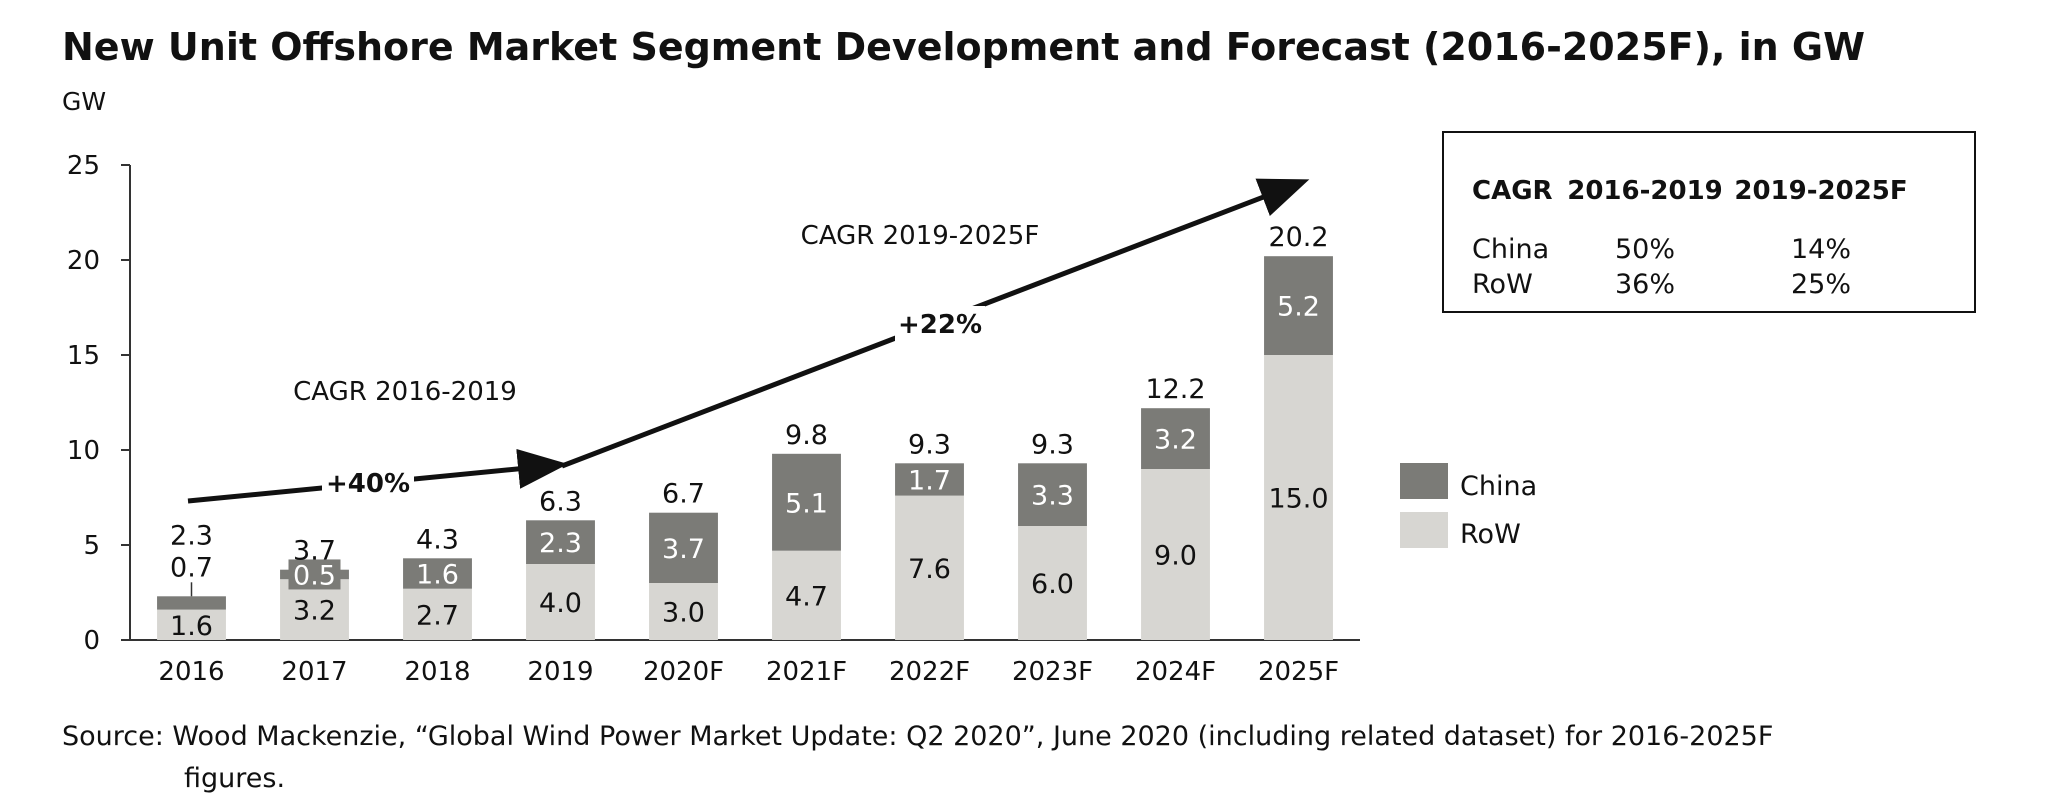 The height and width of the screenshot is (800, 2048). Describe the element at coordinates (98, 403) in the screenshot. I see `y-ticks: 0 5 10 15 20 25` at that location.